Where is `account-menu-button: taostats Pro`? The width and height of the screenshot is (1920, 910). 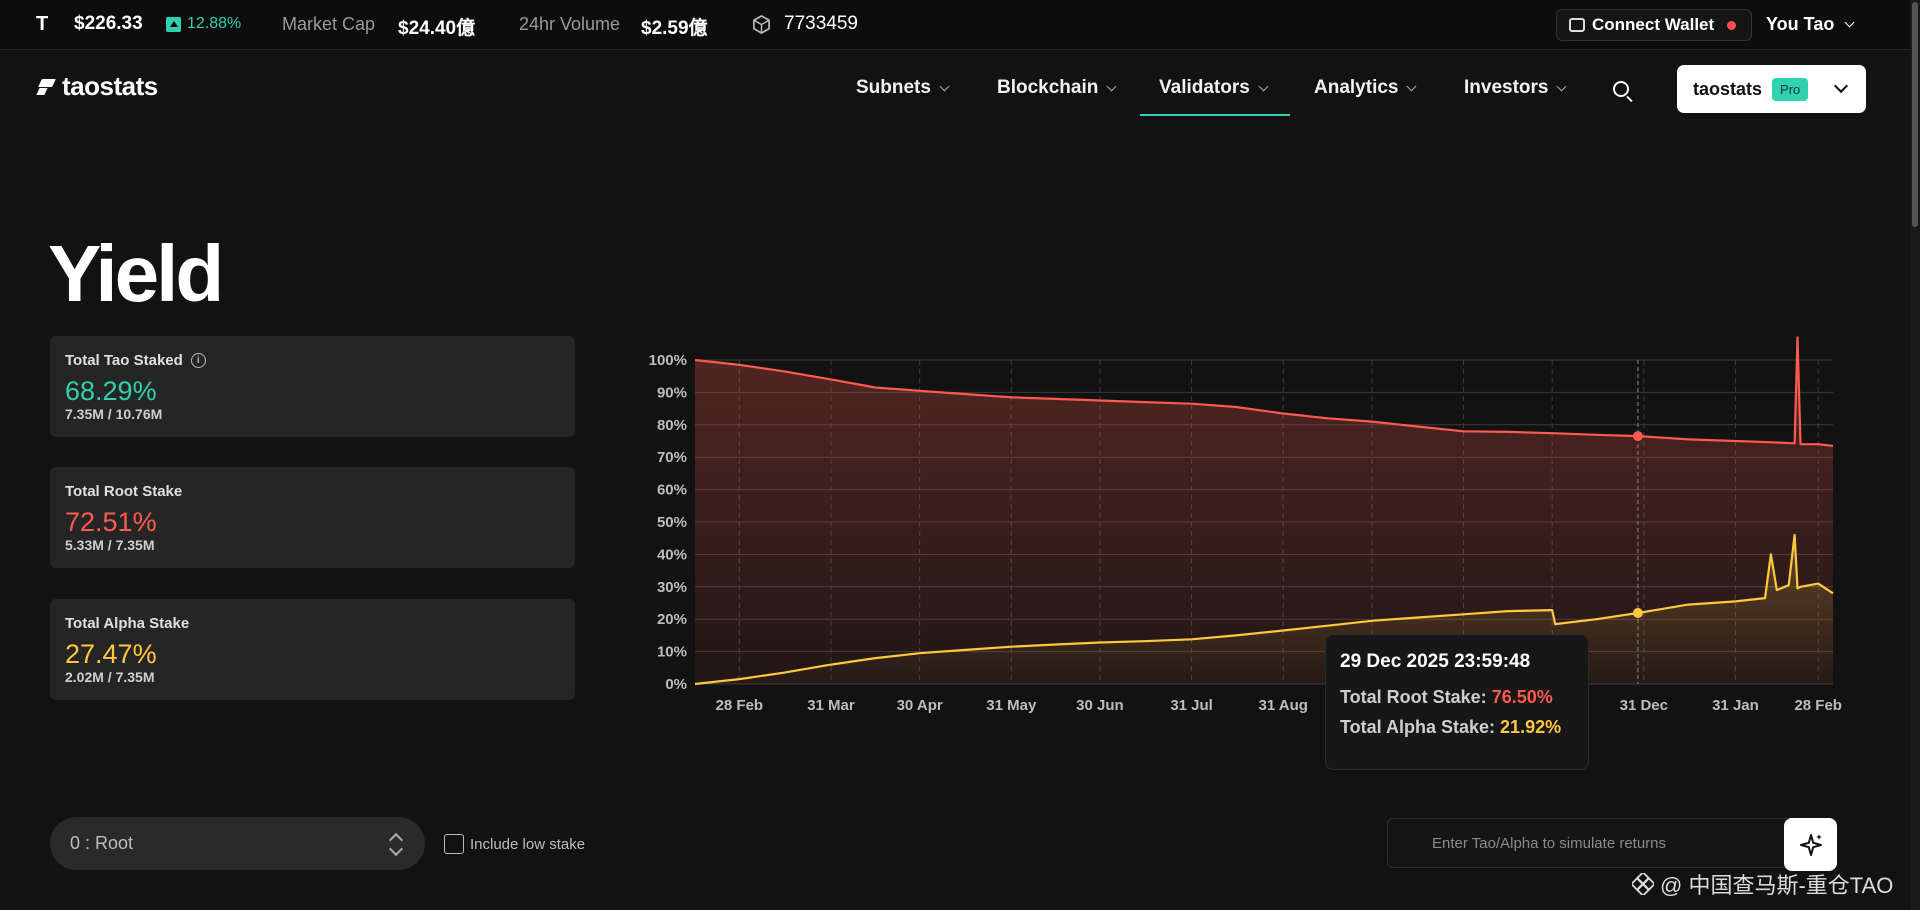 account-menu-button: taostats Pro is located at coordinates (1771, 89).